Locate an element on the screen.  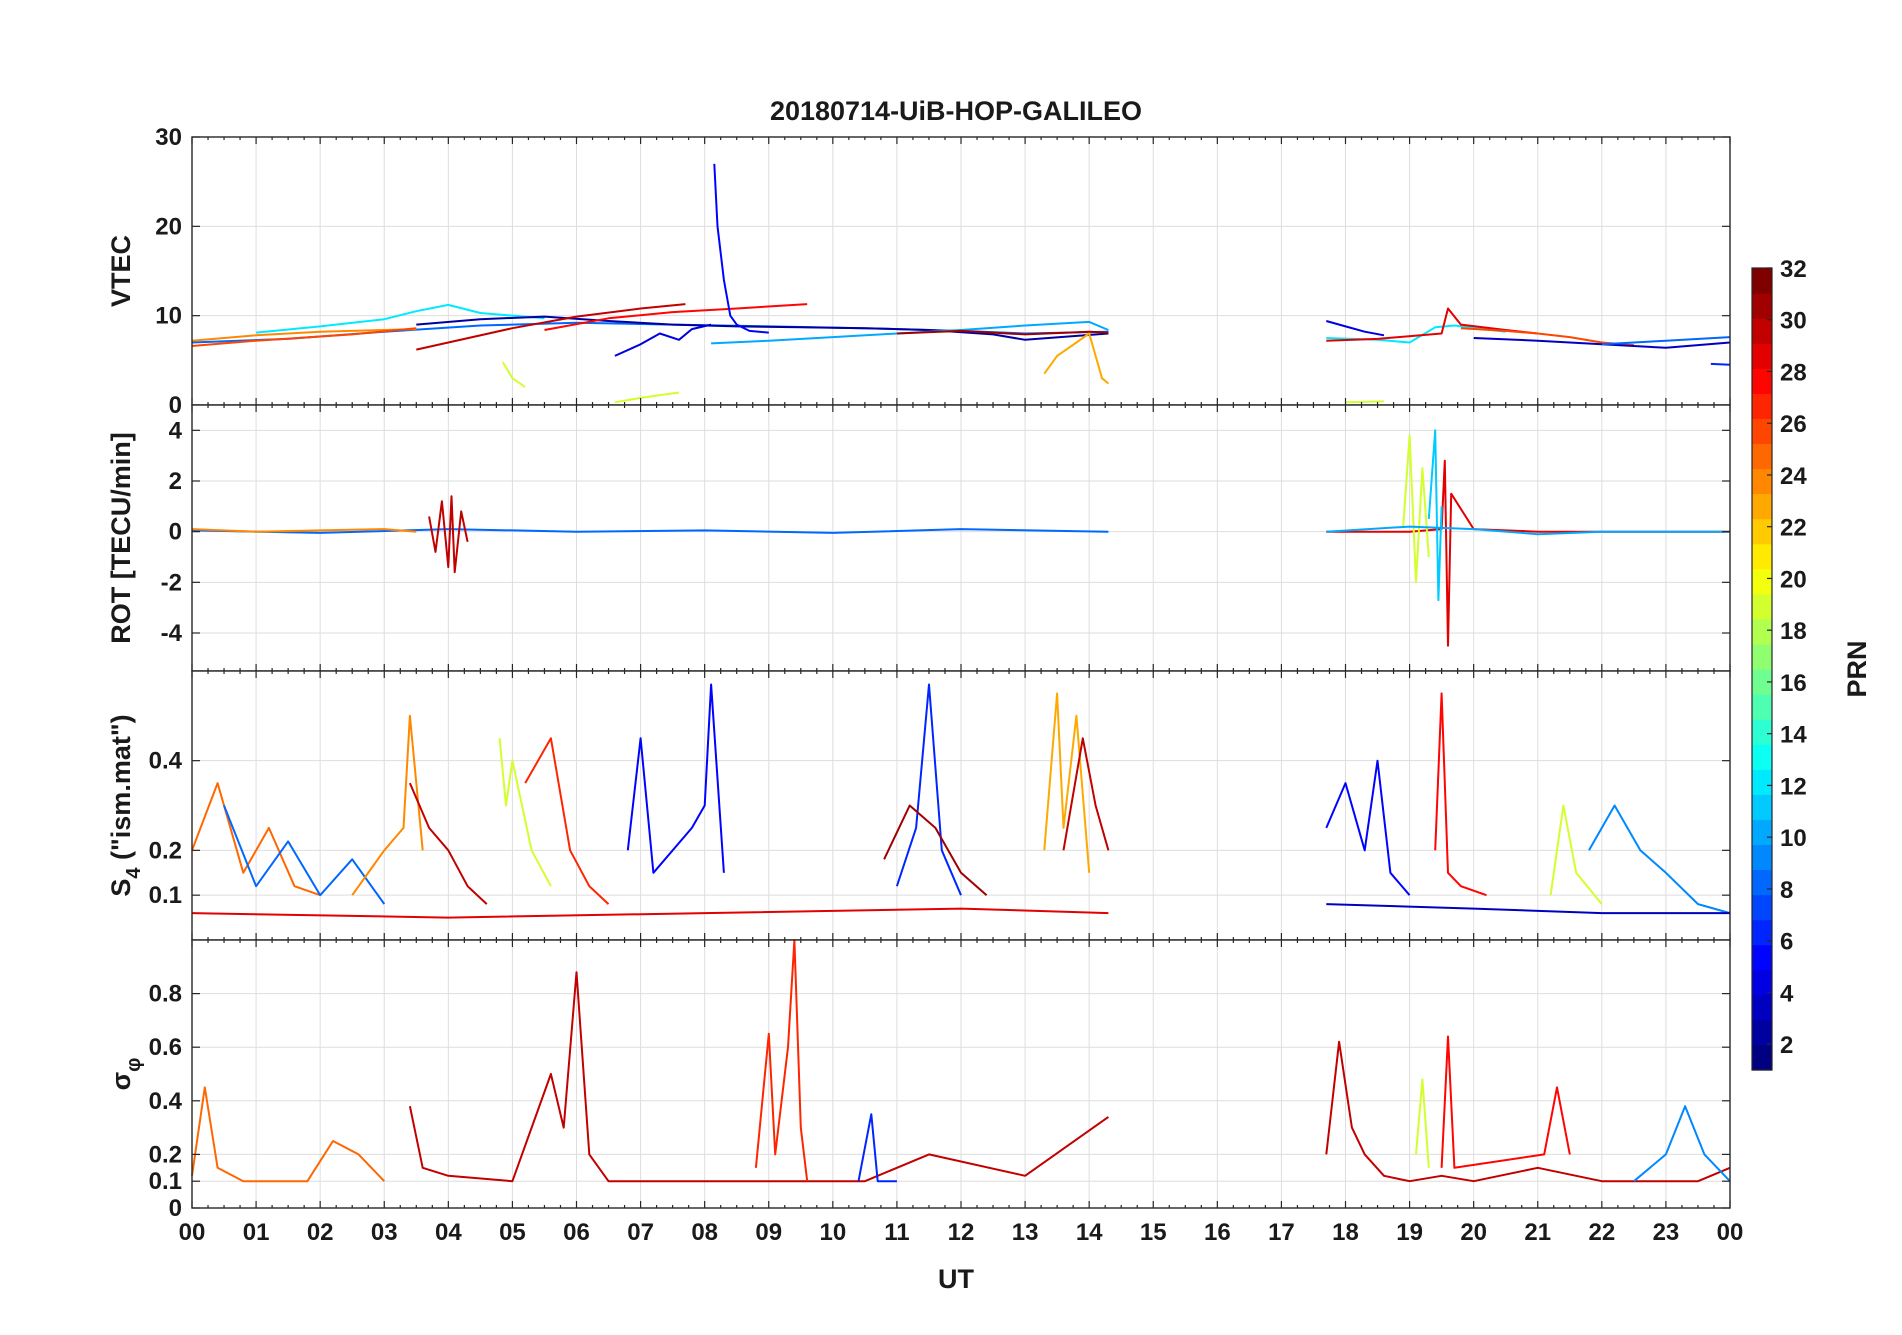
x-tick-label: 05 is located at coordinates (512, 1232).